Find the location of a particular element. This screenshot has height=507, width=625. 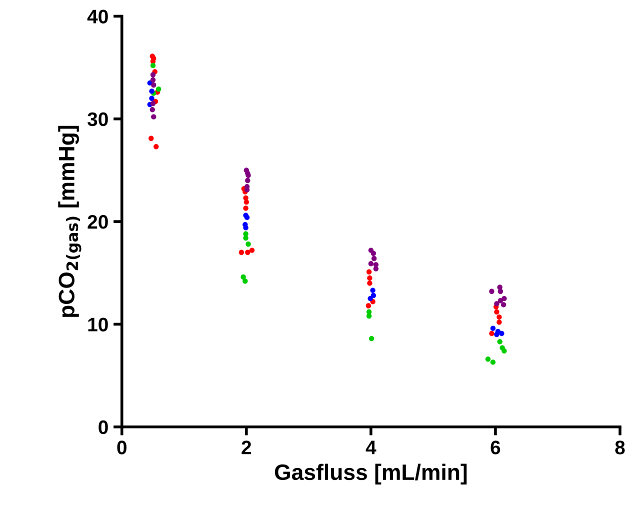

x-tick-label: 4 is located at coordinates (371, 447).